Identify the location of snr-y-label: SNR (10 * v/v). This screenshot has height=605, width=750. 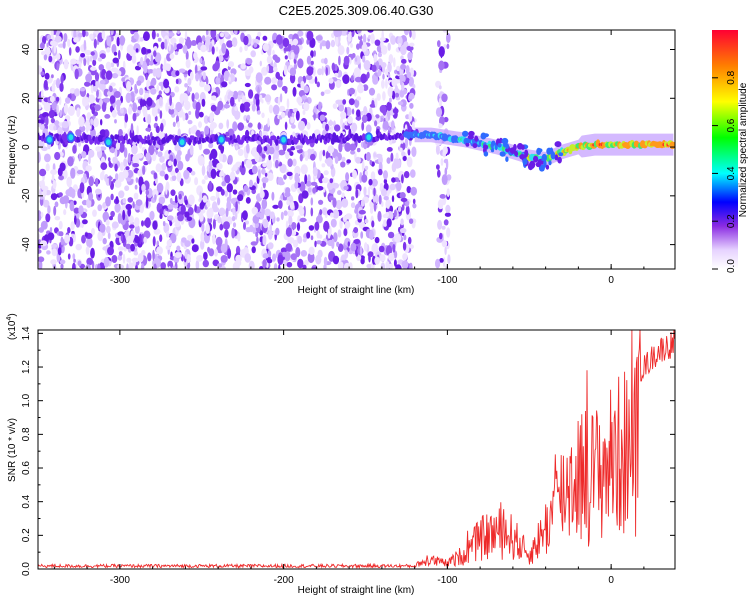
(12, 450).